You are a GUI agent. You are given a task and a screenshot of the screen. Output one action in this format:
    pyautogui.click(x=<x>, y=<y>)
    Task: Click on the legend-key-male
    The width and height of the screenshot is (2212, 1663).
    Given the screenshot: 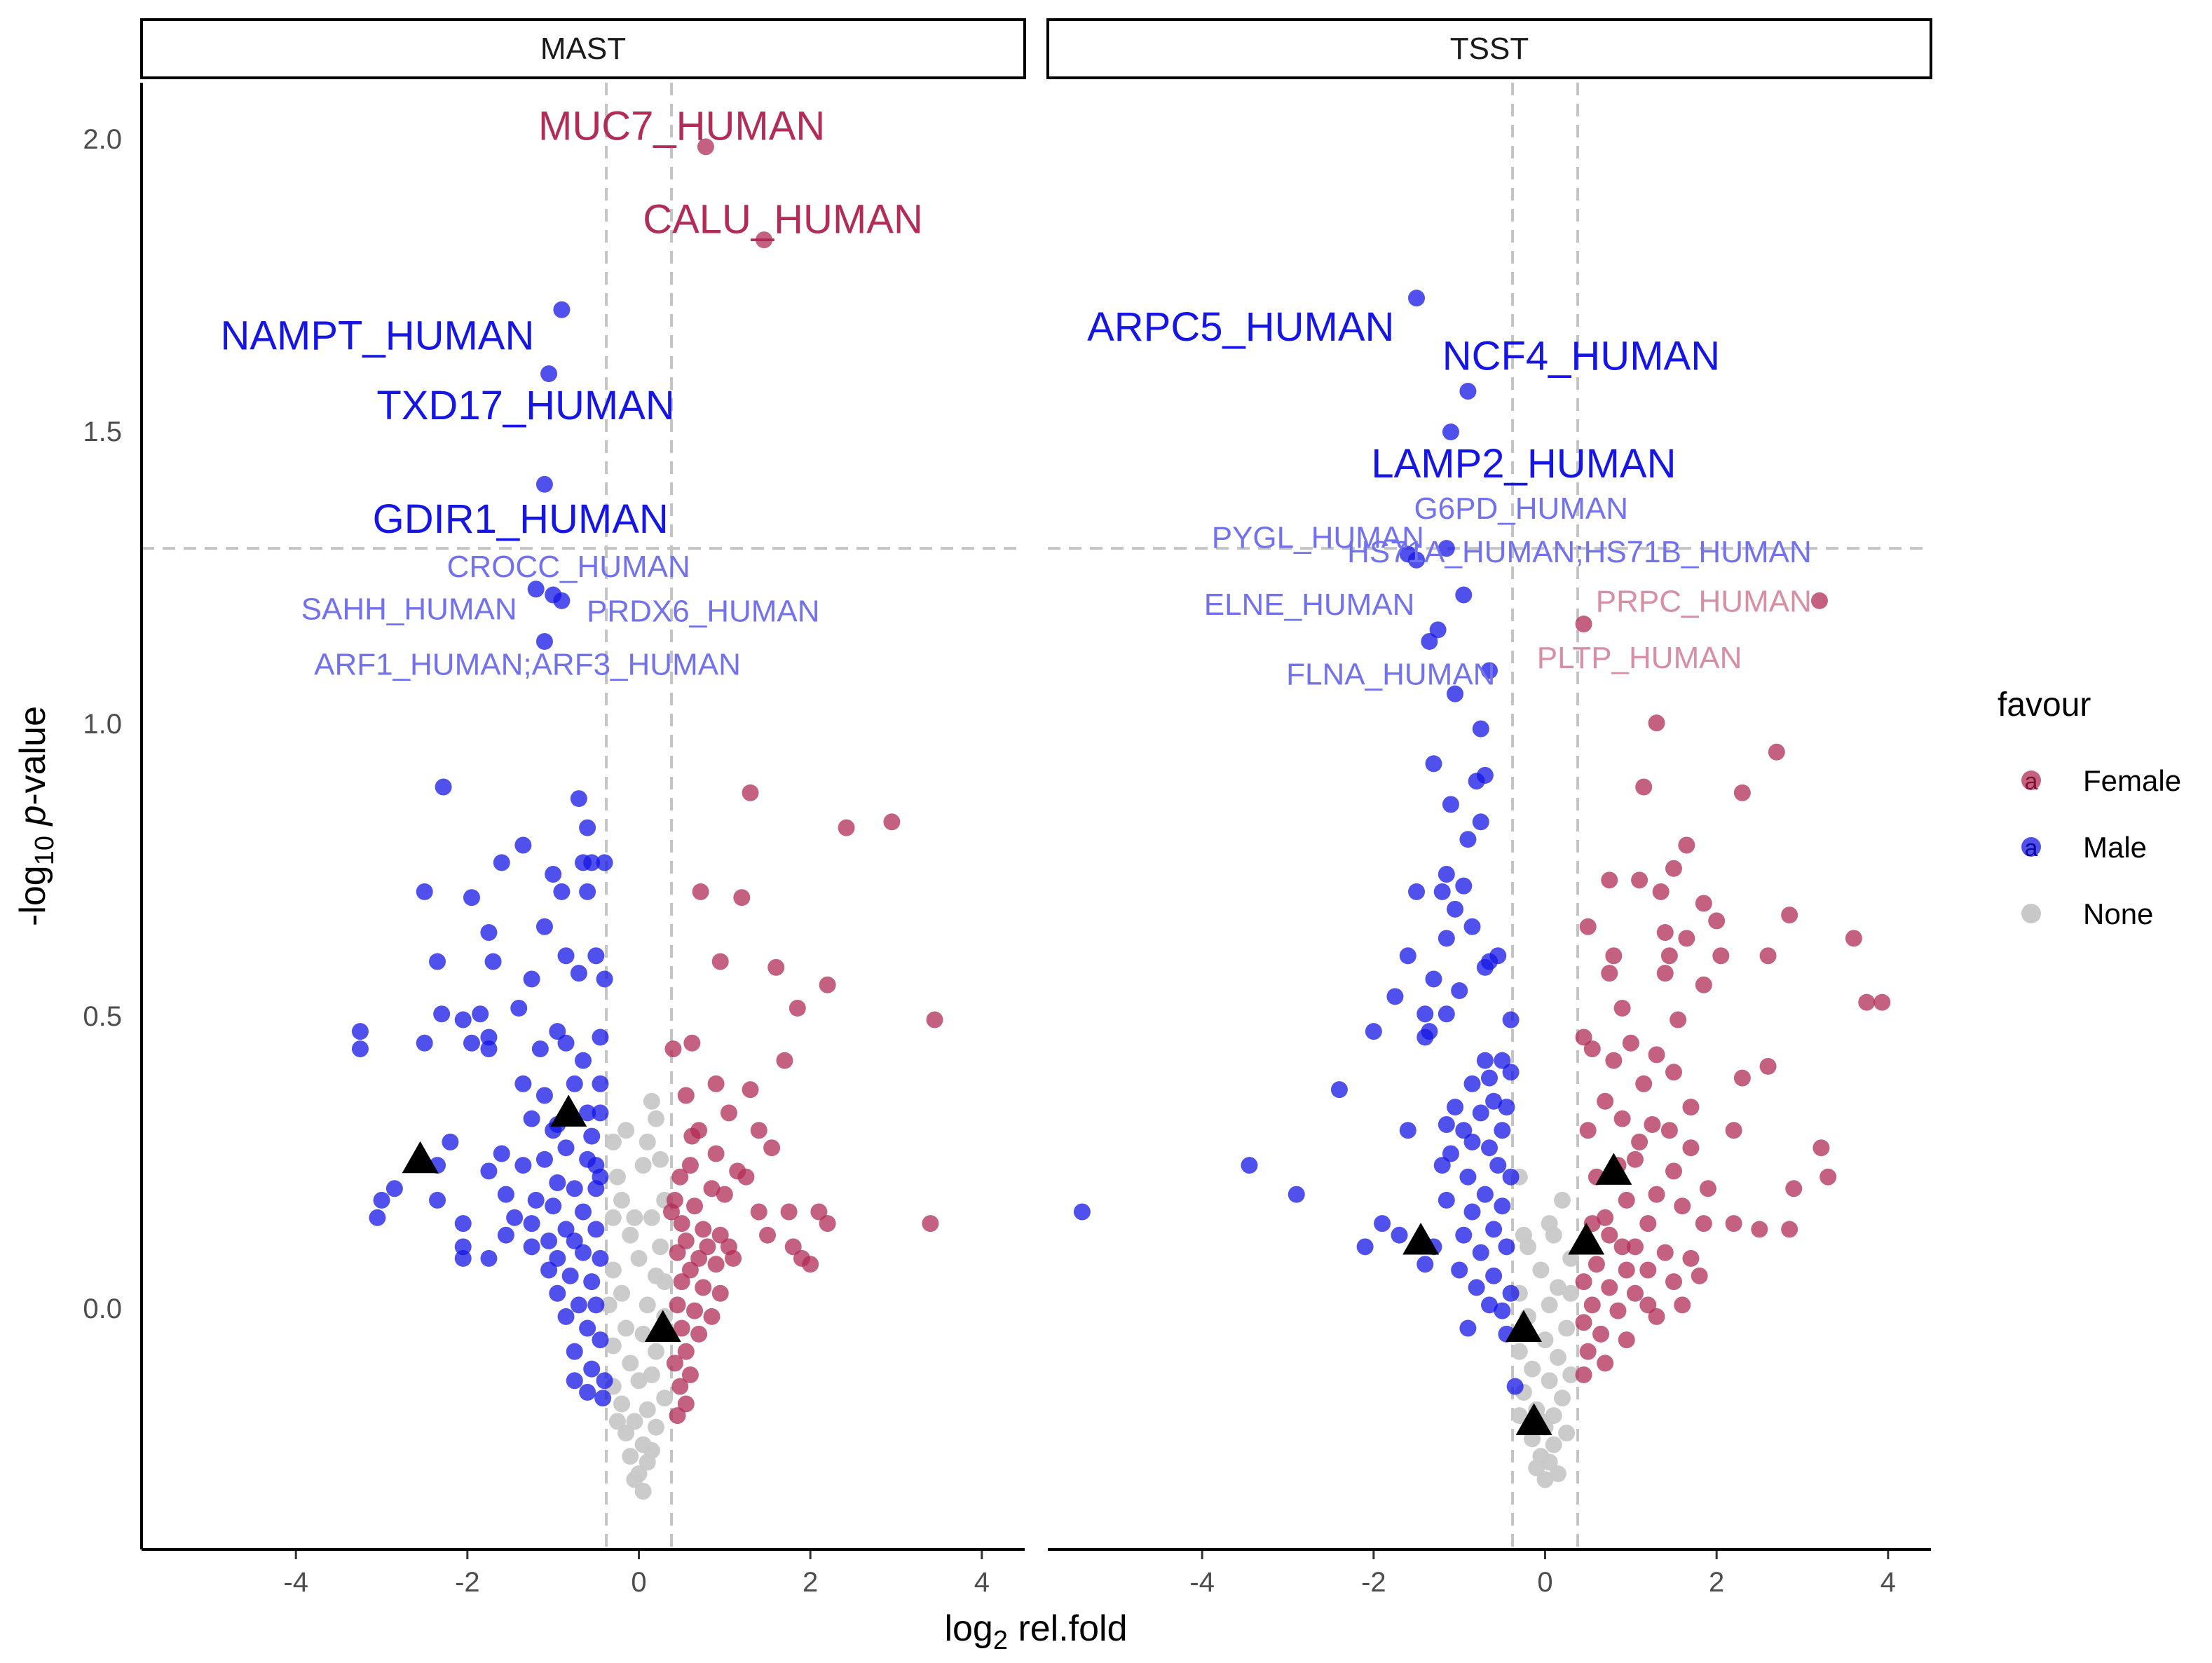 What is the action you would take?
    pyautogui.click(x=2031, y=847)
    